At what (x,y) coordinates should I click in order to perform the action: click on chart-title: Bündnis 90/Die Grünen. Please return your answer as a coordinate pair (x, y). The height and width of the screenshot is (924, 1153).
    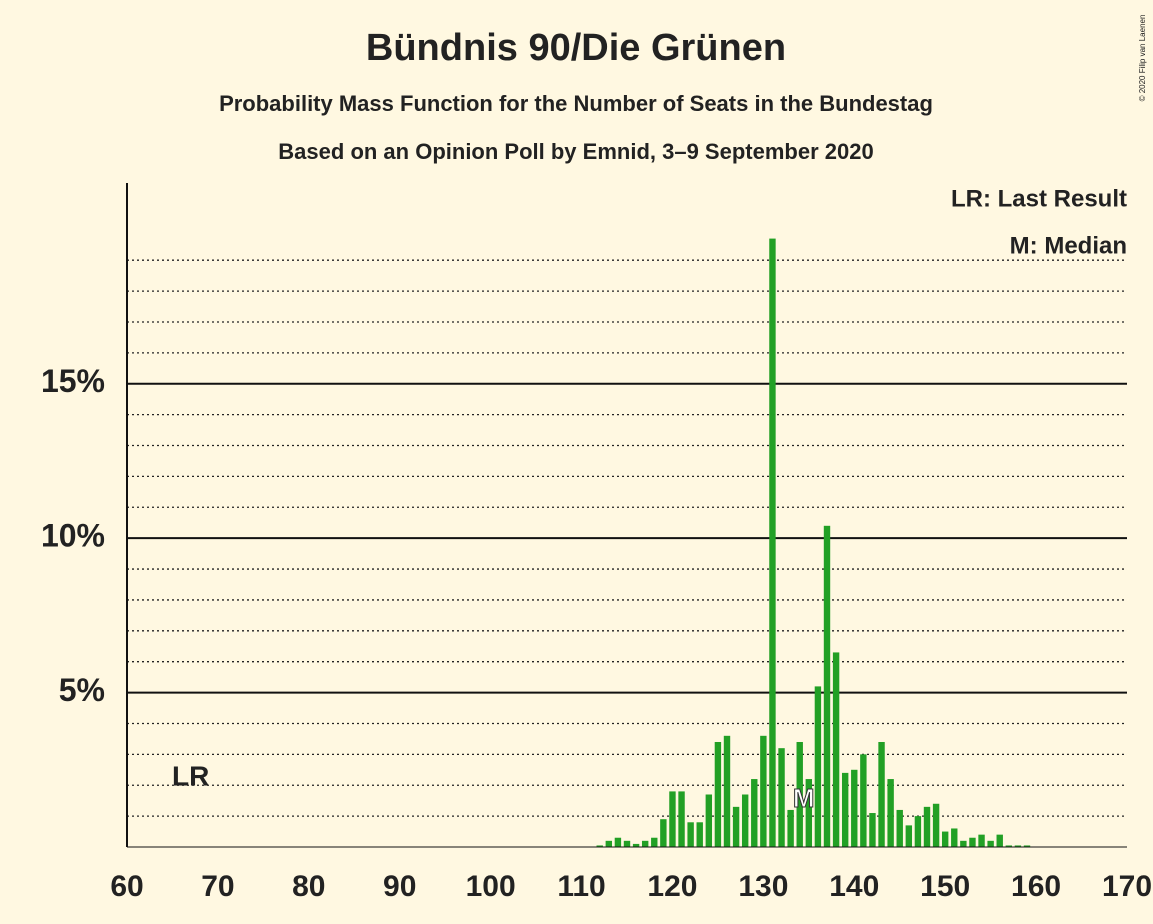
    Looking at the image, I should click on (576, 48).